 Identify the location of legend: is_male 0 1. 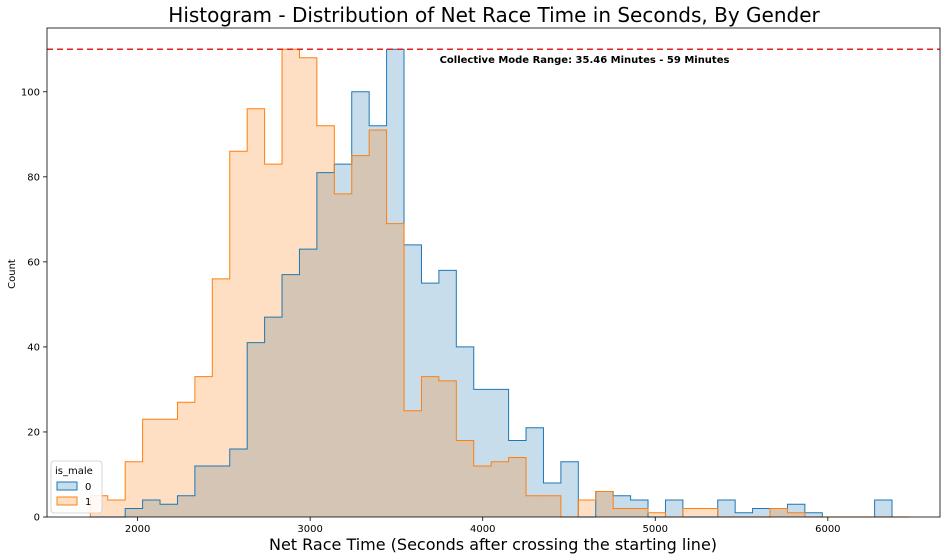
(76, 487).